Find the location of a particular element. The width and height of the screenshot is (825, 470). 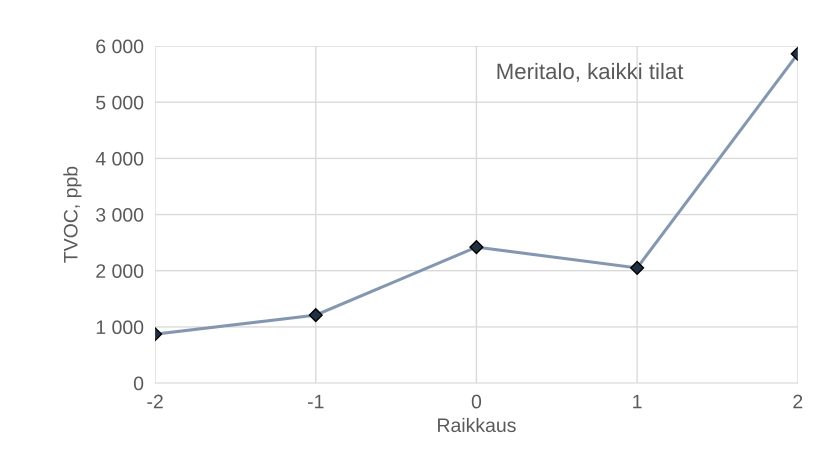

x-tick-label: 1 is located at coordinates (637, 401).